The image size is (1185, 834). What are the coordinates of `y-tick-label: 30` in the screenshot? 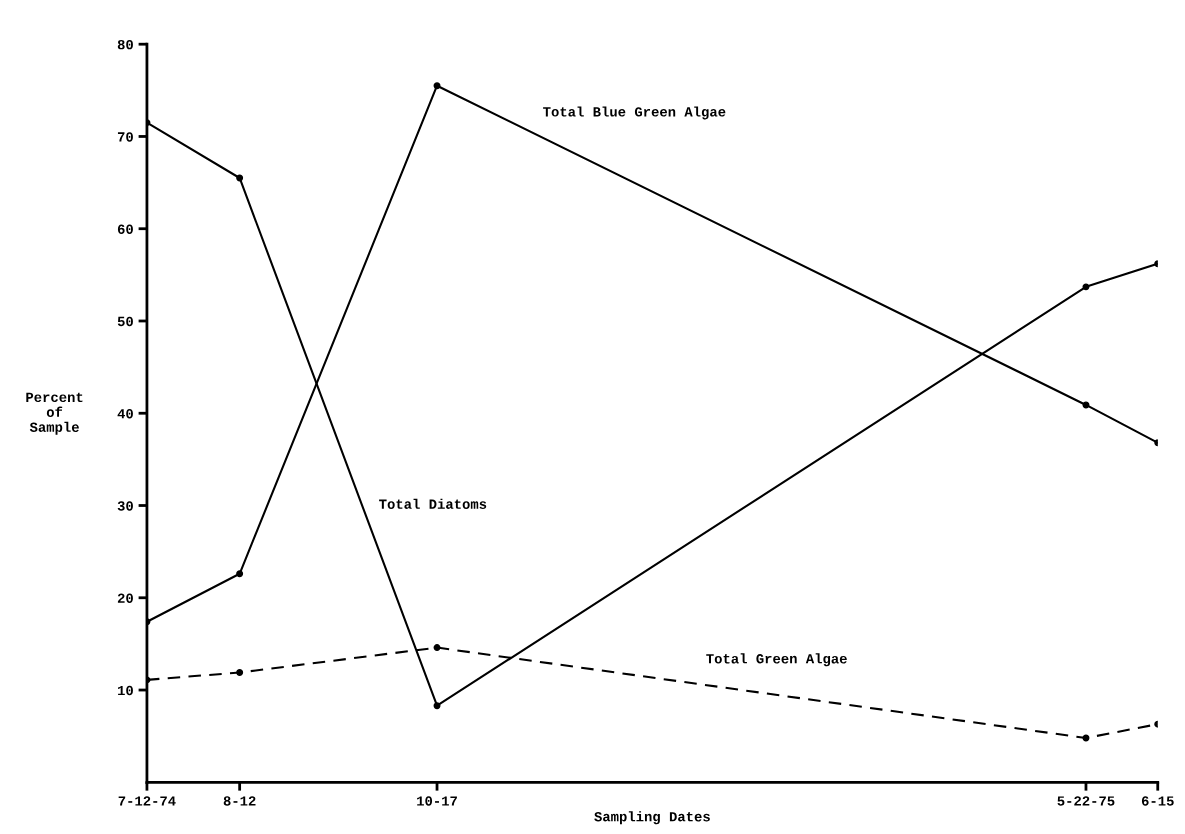 It's located at (125, 506).